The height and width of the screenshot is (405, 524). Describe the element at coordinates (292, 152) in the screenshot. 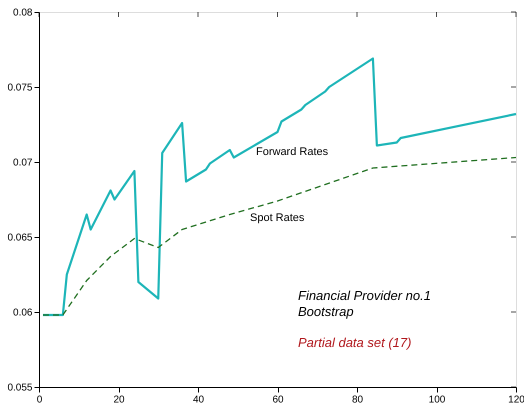

I see `series-label: Forward Rates` at that location.